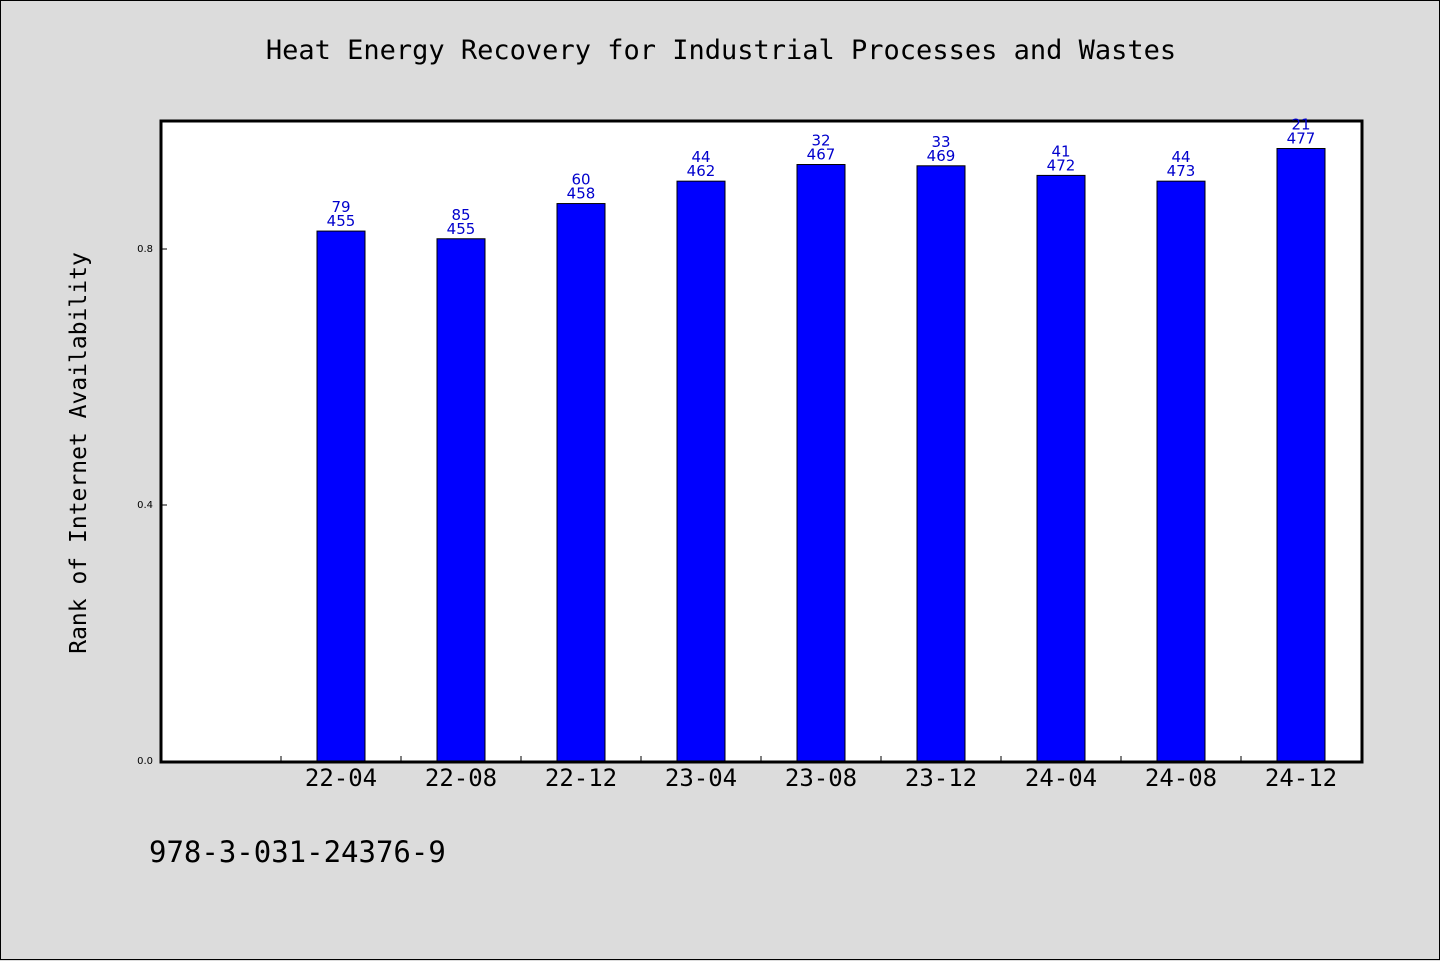  I want to click on x-tick-label: 24-04, so click(1061, 778).